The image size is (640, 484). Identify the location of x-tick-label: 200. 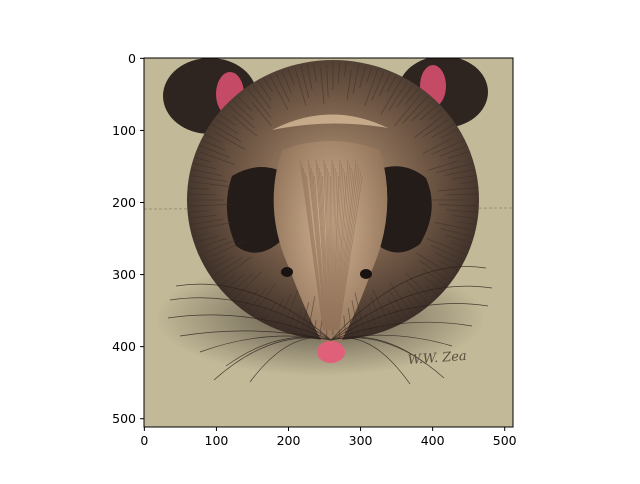
(289, 440).